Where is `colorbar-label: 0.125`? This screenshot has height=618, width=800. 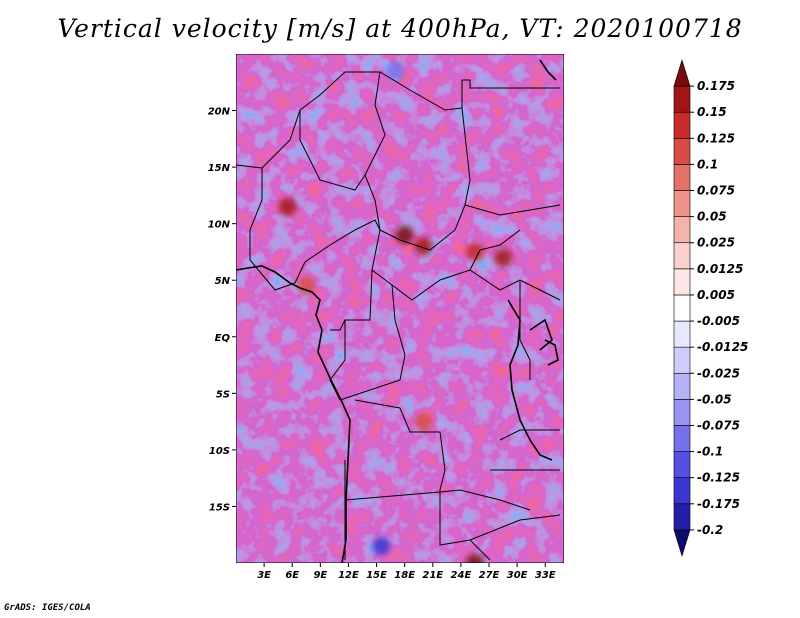 colorbar-label: 0.125 is located at coordinates (716, 138).